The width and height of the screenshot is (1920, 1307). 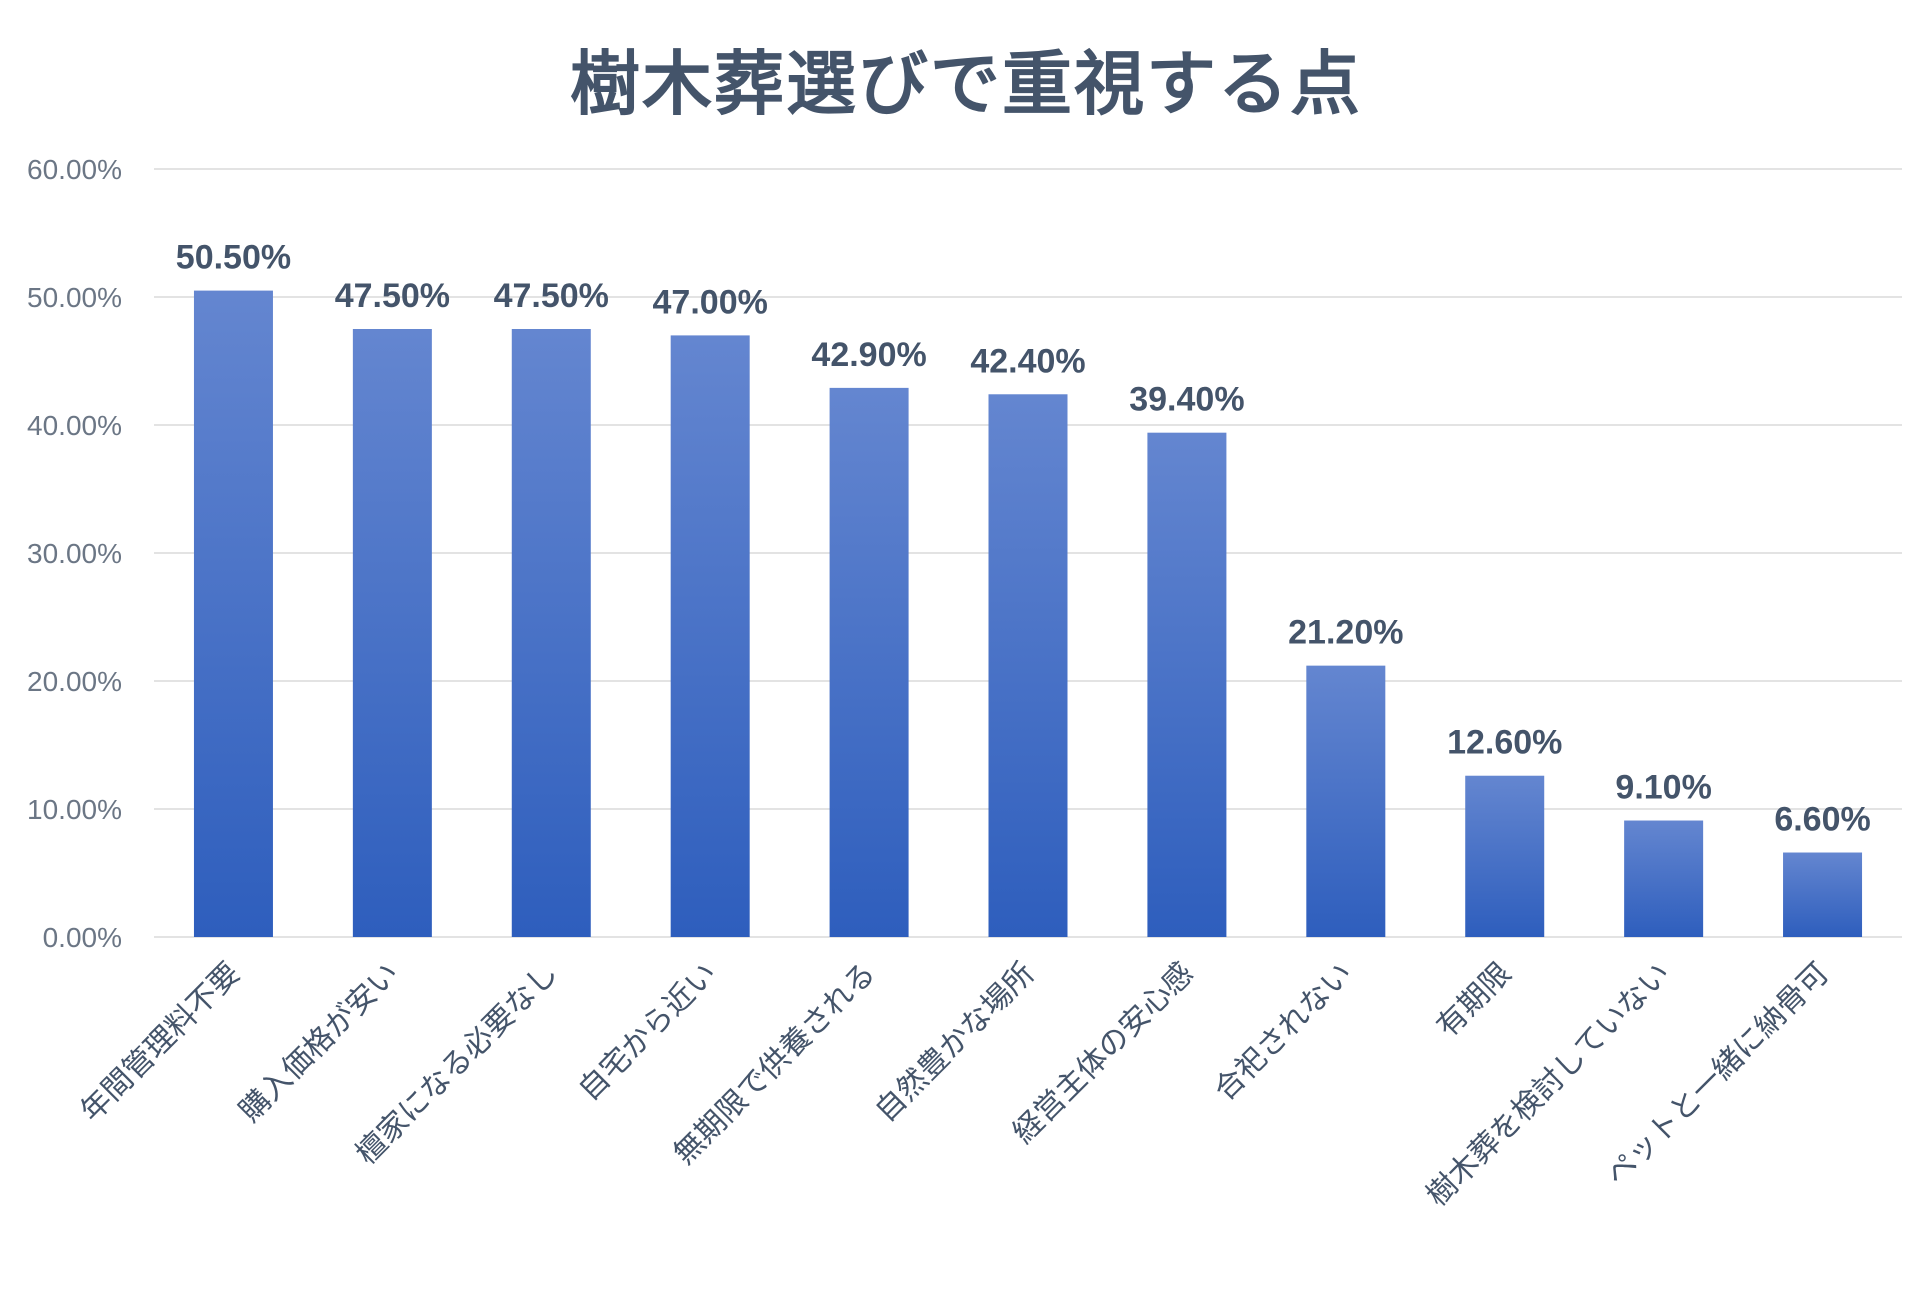 What do you see at coordinates (160, 1042) in the screenshot?
I see `x-category-label: 年間管理料不要` at bounding box center [160, 1042].